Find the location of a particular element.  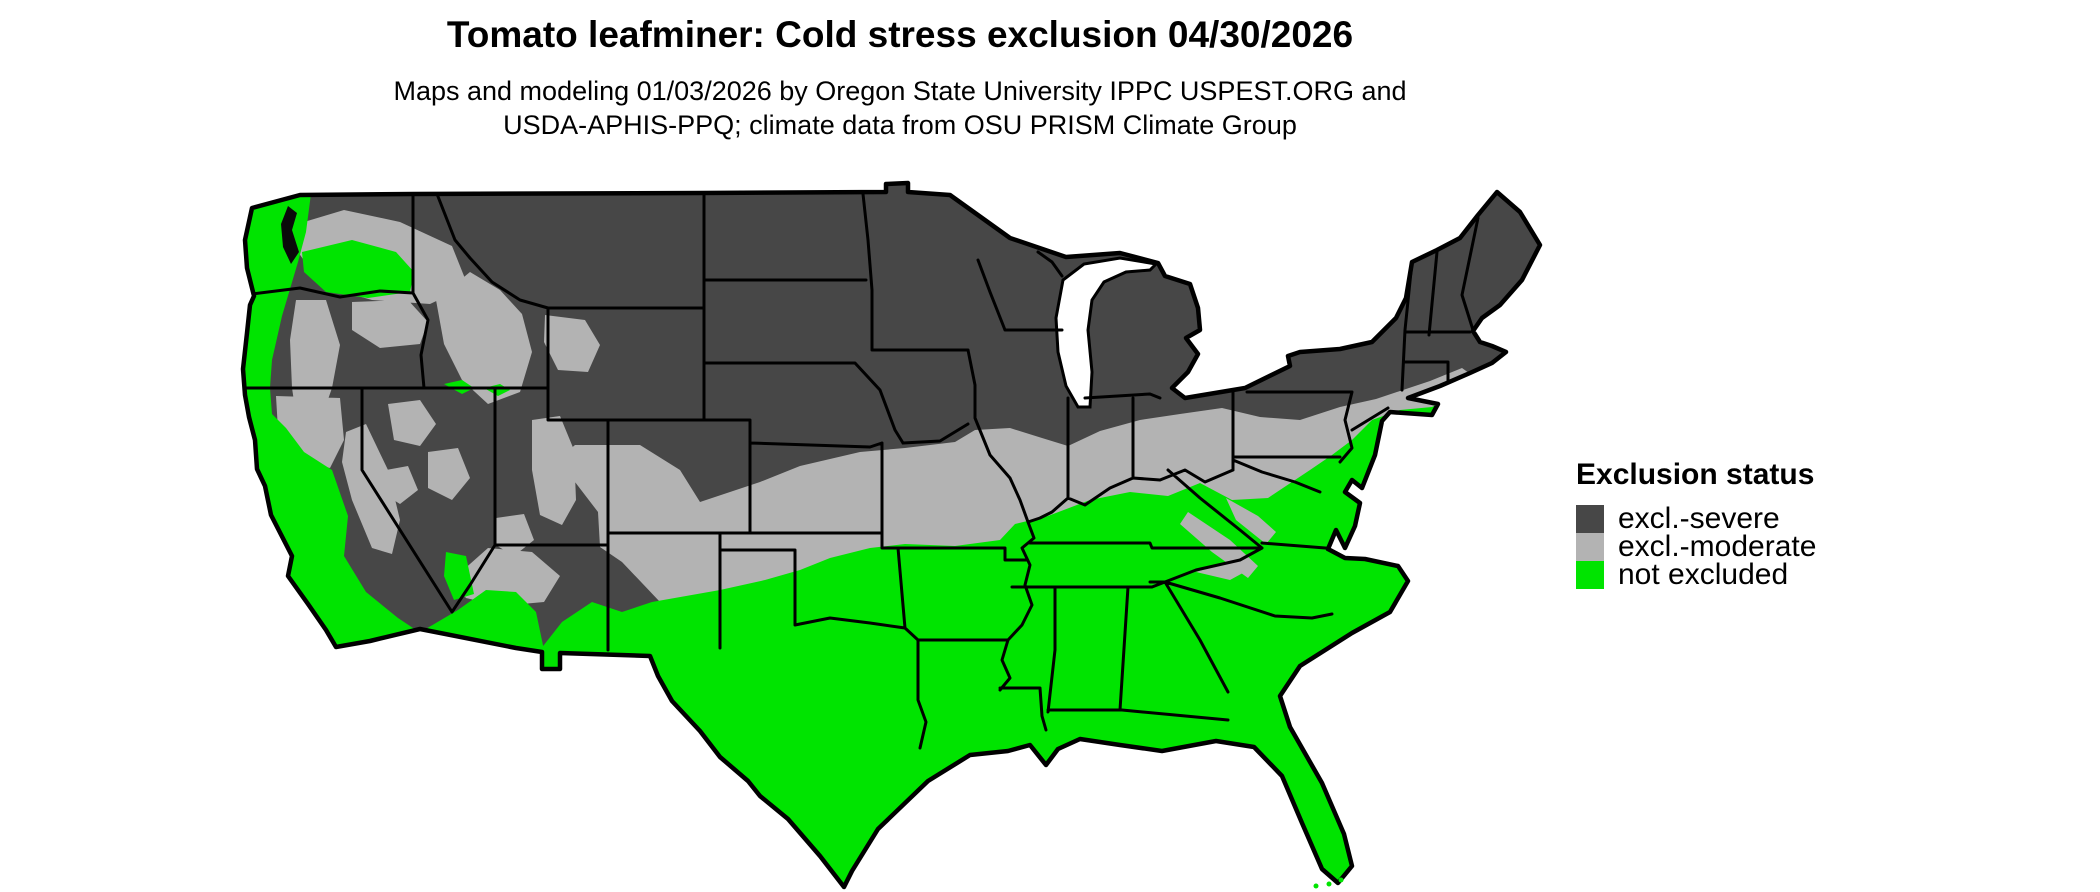

legend-swatch-moderate is located at coordinates (1590, 547).